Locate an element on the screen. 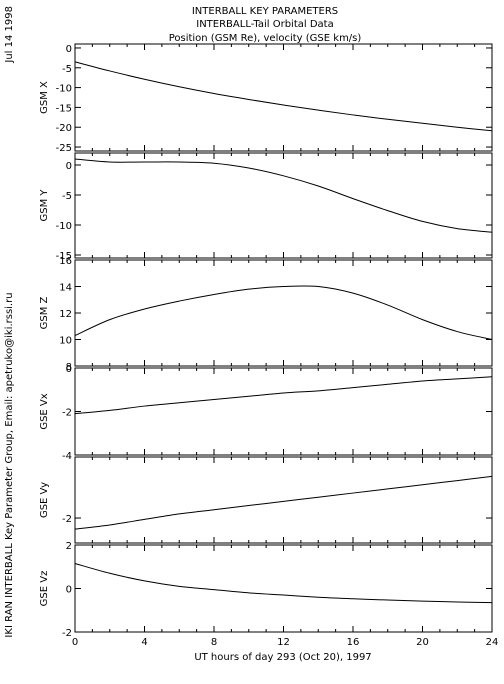  panel-2: 0 -5 -10 -15 GSM Y is located at coordinates (266, 207).